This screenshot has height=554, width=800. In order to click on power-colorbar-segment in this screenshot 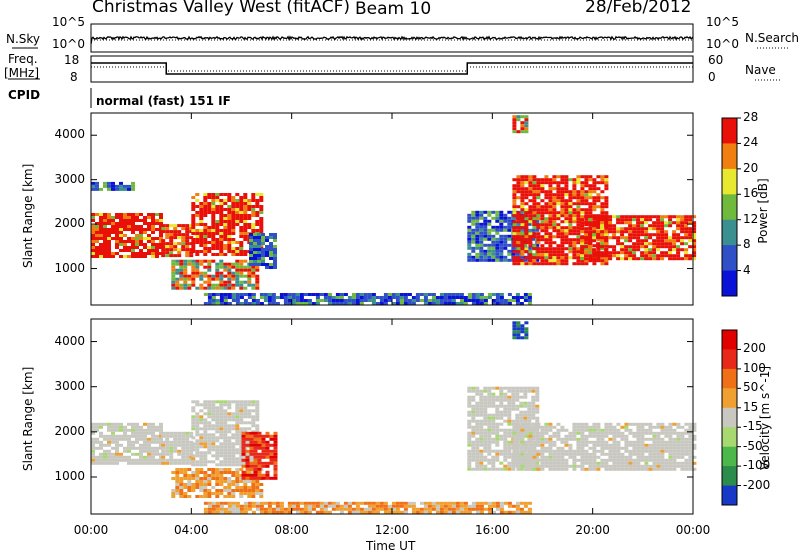, I will do `click(729, 181)`.